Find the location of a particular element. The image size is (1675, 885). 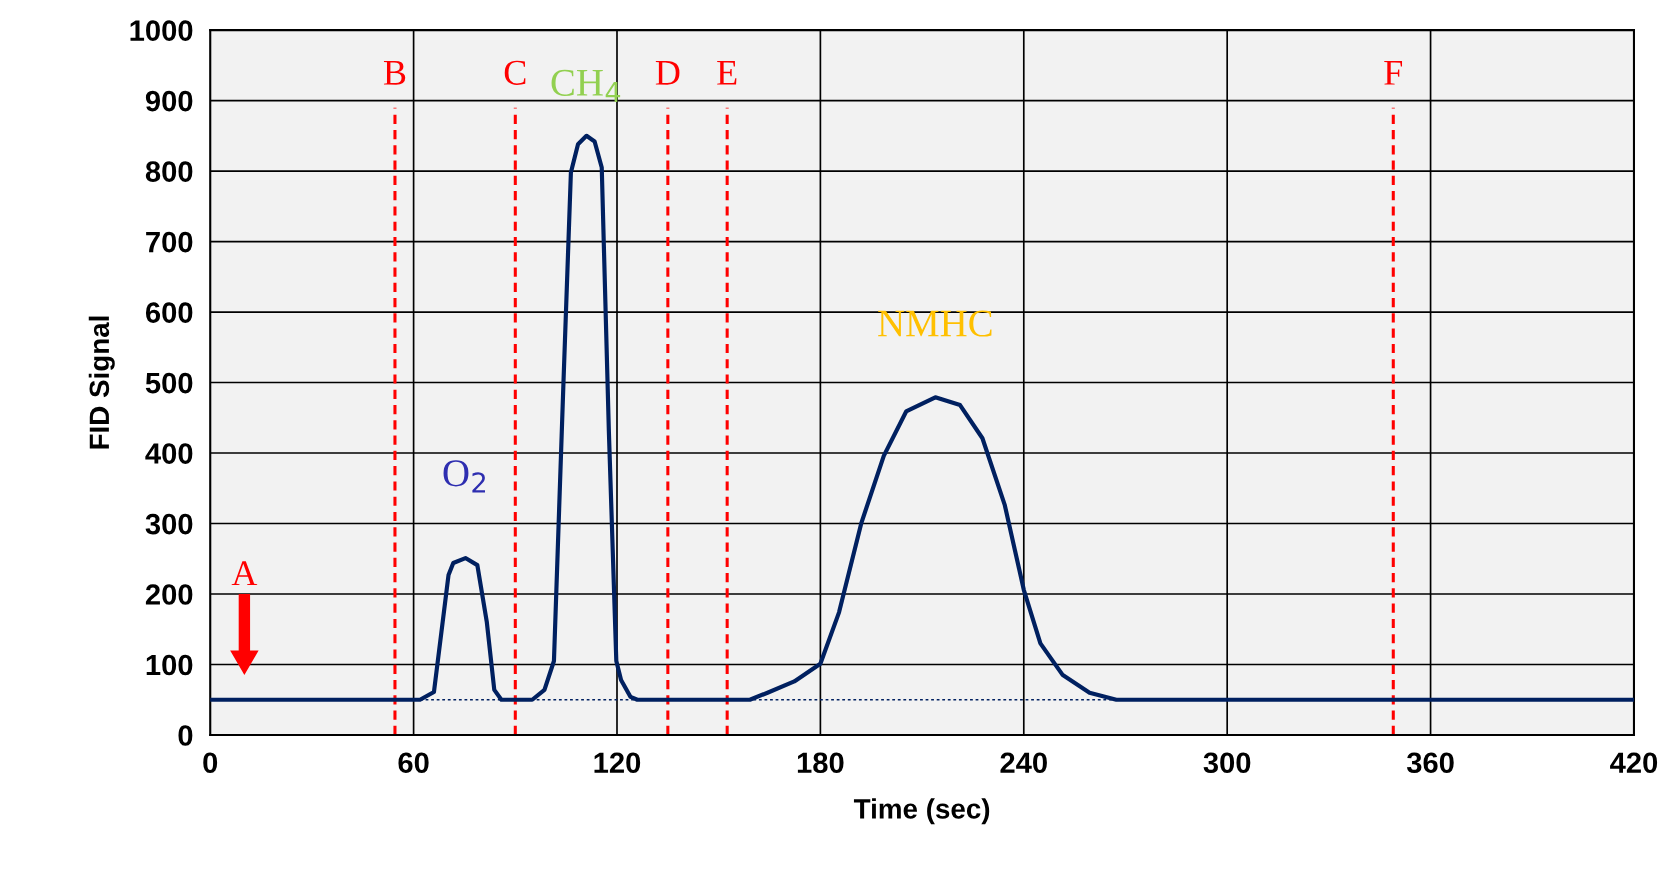

annotation: O$_{2}$ is located at coordinates (464, 476).